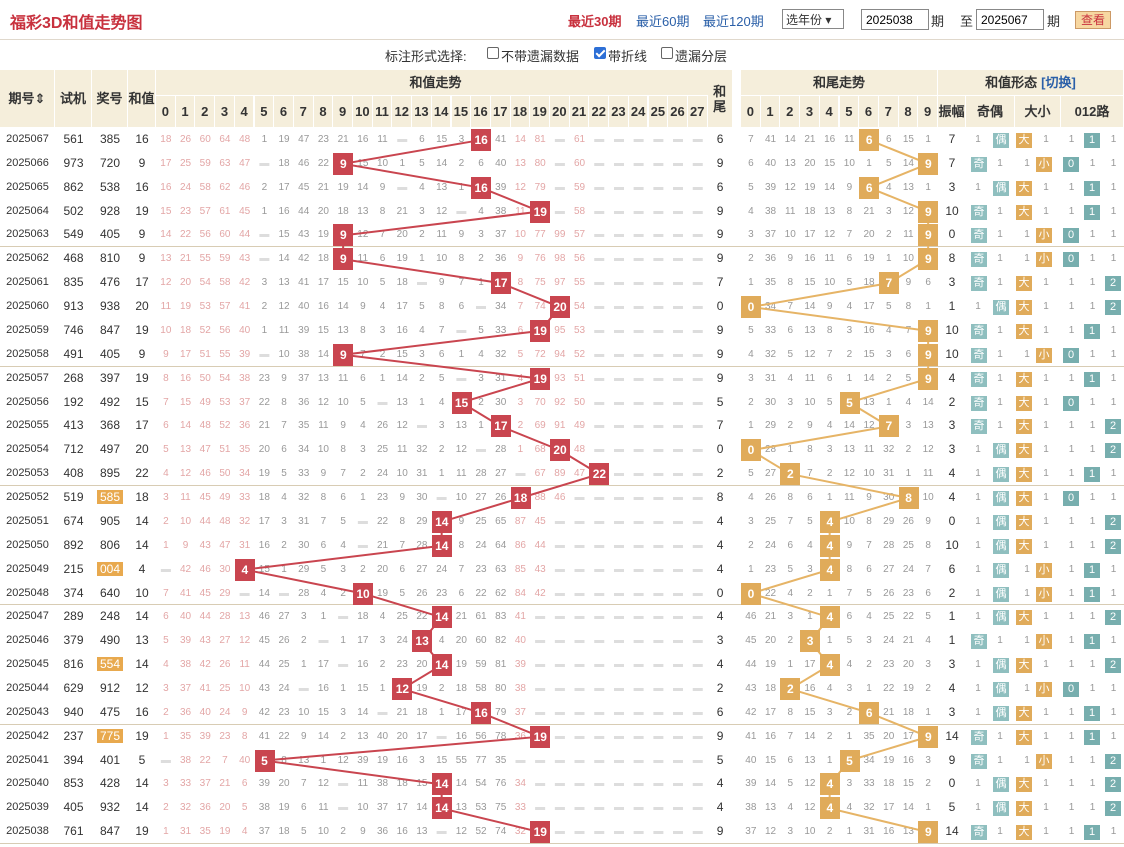 This screenshot has width=1124, height=847. Describe the element at coordinates (402, 307) in the screenshot. I see `sum-miss-cell: 17` at that location.